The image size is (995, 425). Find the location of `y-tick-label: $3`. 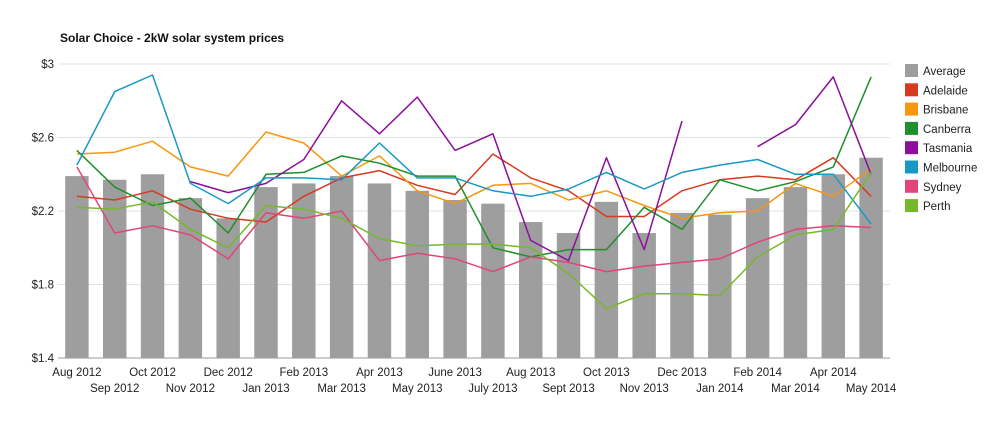

y-tick-label: $3 is located at coordinates (47, 65).